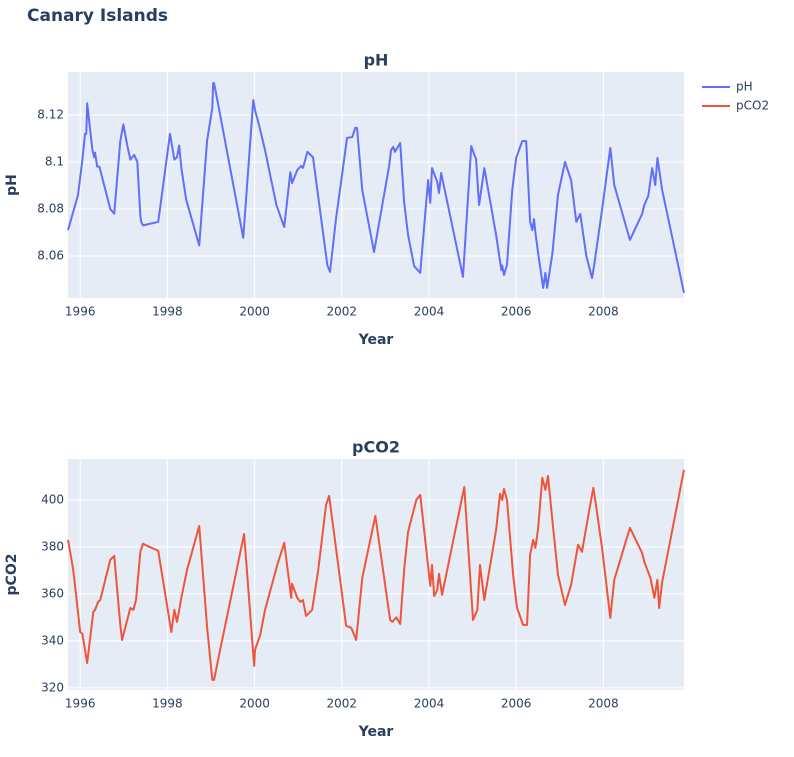 Image resolution: width=794 pixels, height=757 pixels. I want to click on y-axis-label: pH, so click(12, 185).